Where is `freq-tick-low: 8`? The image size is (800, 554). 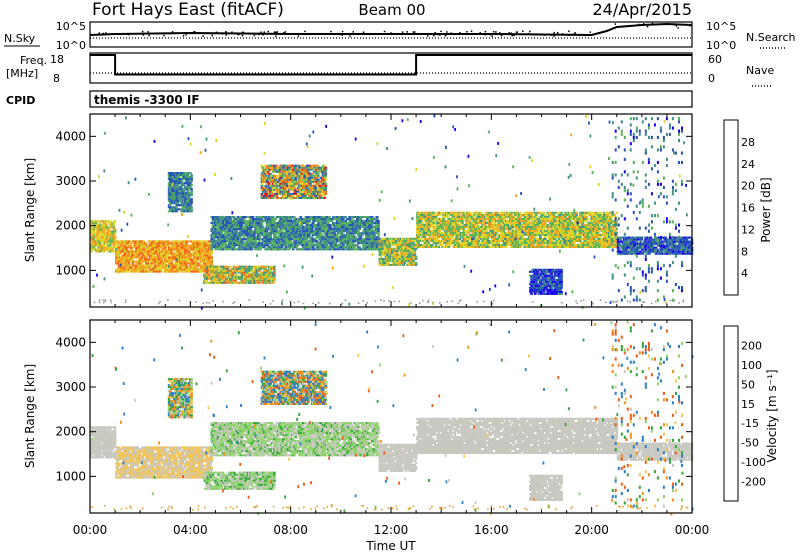
freq-tick-low: 8 is located at coordinates (56, 78).